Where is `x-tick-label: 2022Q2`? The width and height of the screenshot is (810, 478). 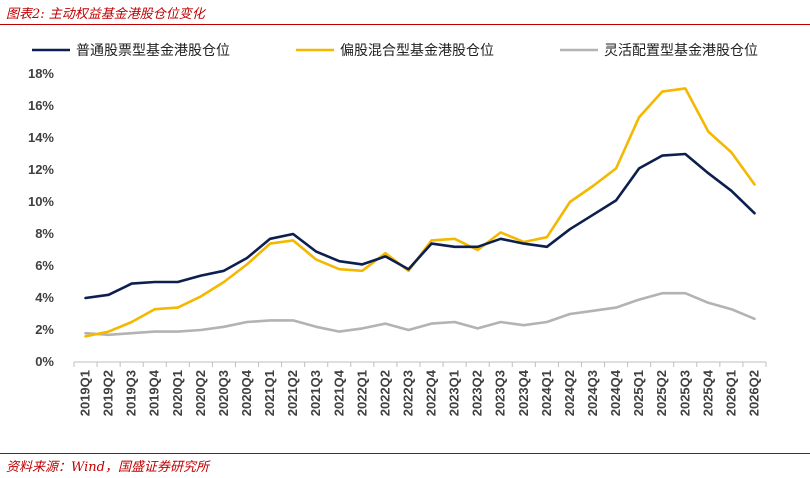
x-tick-label: 2022Q2 is located at coordinates (384, 393).